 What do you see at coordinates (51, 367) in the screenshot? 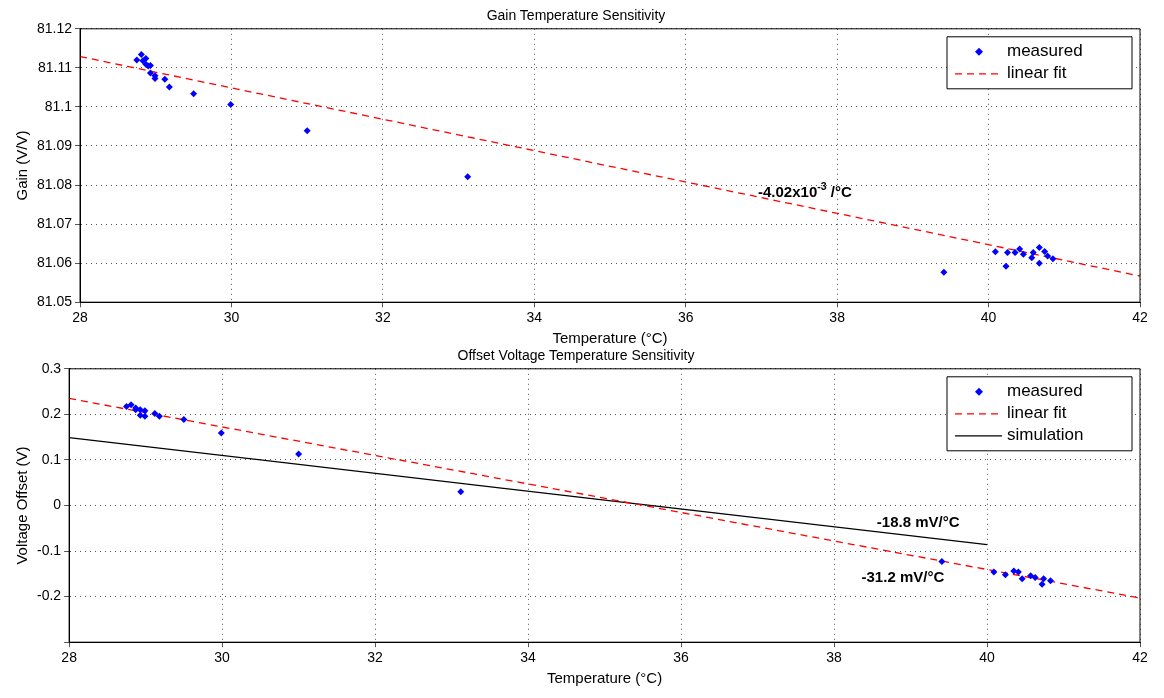
I see `y-tick-label: 0.3` at bounding box center [51, 367].